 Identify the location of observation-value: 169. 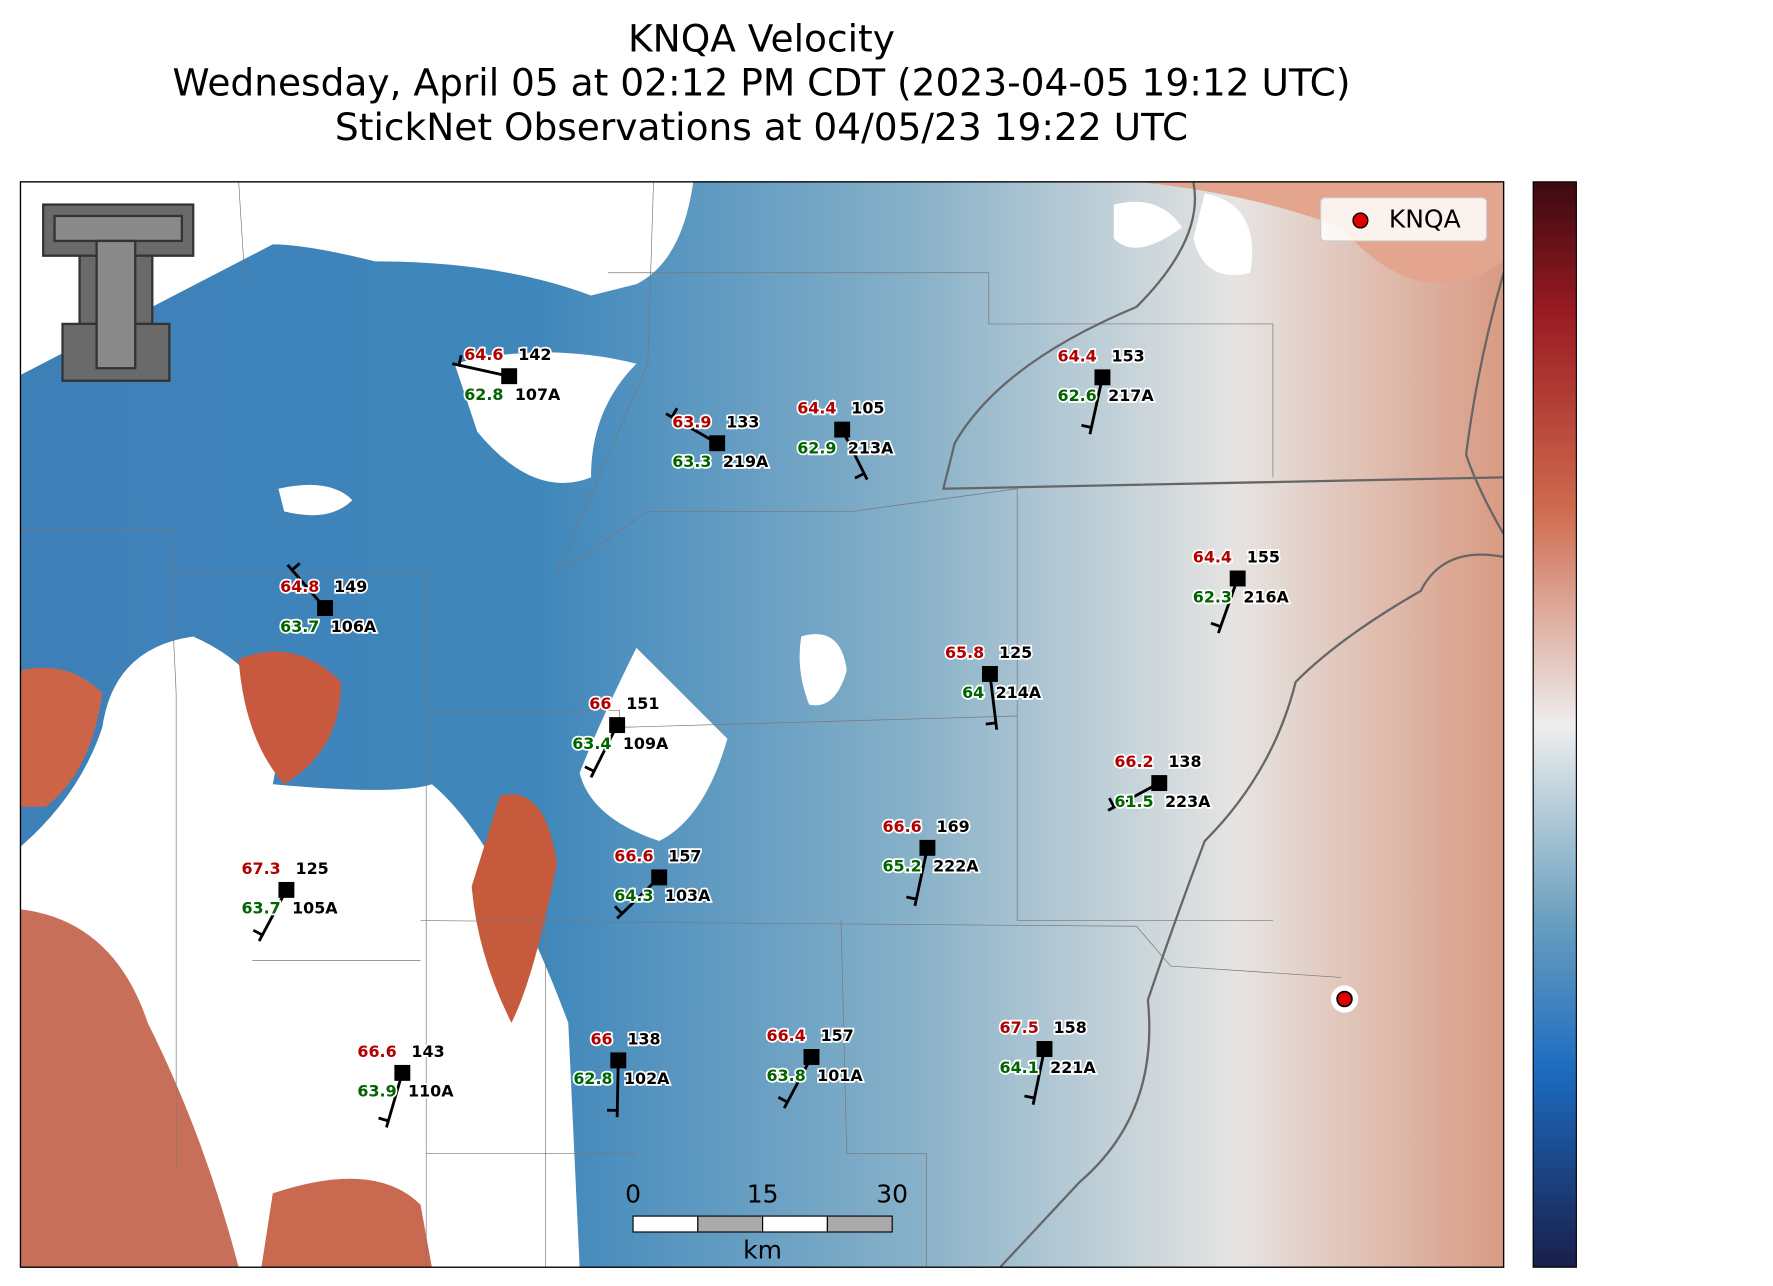
(953, 826).